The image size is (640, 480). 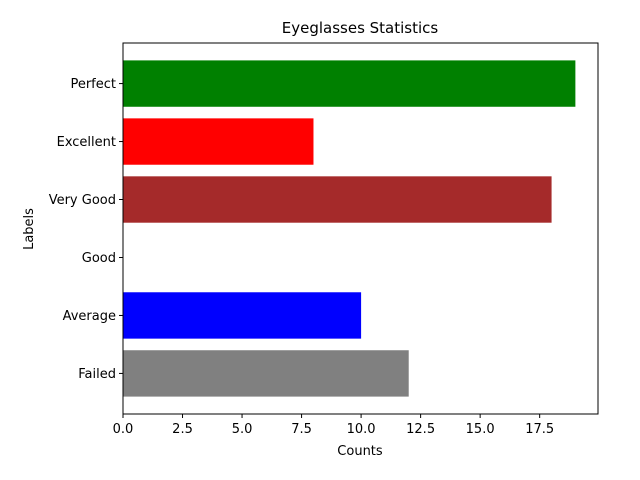 I want to click on x-axis-label: Counts, so click(x=360, y=451).